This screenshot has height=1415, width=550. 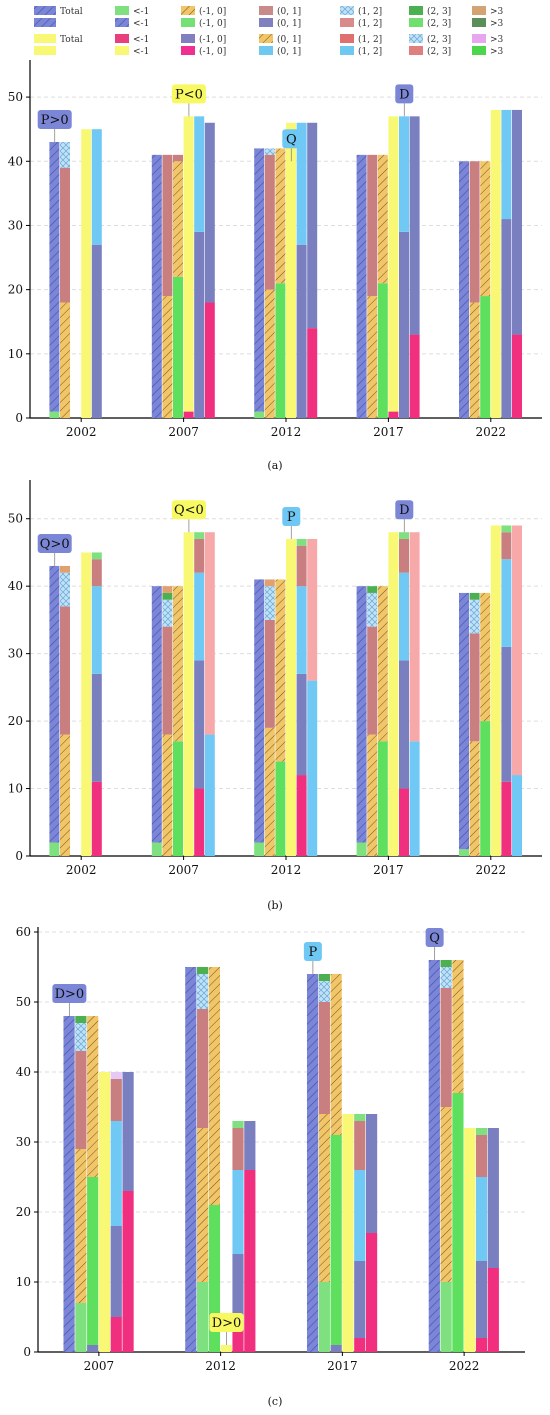 I want to click on x-tick-label: 2012, so click(x=220, y=1366).